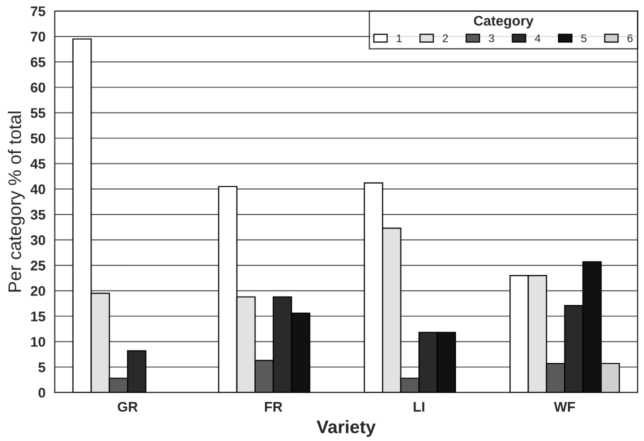  What do you see at coordinates (346, 428) in the screenshot?
I see `x-axis-title: Variety` at bounding box center [346, 428].